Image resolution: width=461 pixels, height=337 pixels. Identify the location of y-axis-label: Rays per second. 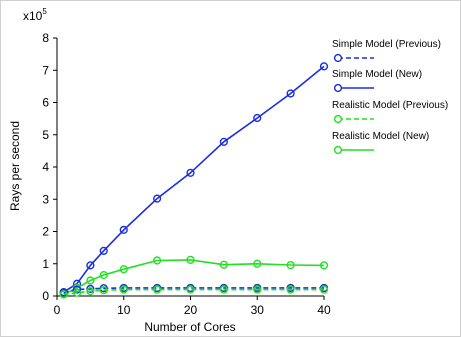
(15, 166).